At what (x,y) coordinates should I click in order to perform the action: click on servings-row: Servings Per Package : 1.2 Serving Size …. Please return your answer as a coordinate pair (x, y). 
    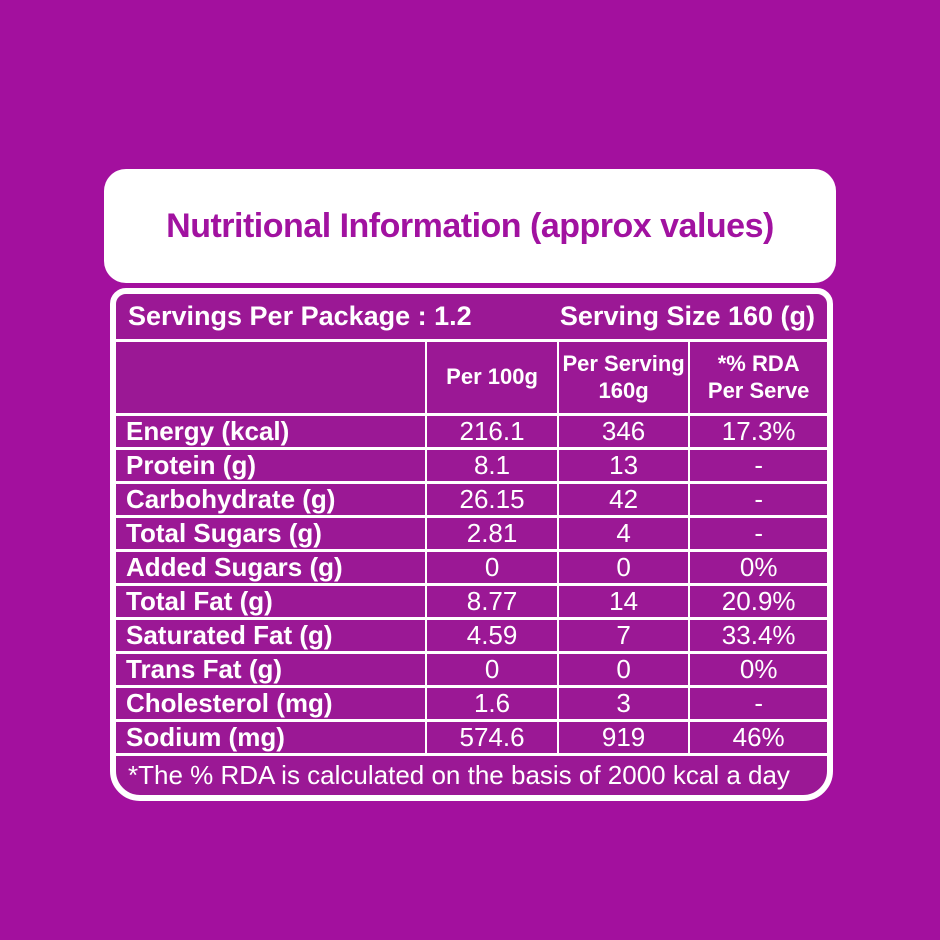
    Looking at the image, I should click on (471, 318).